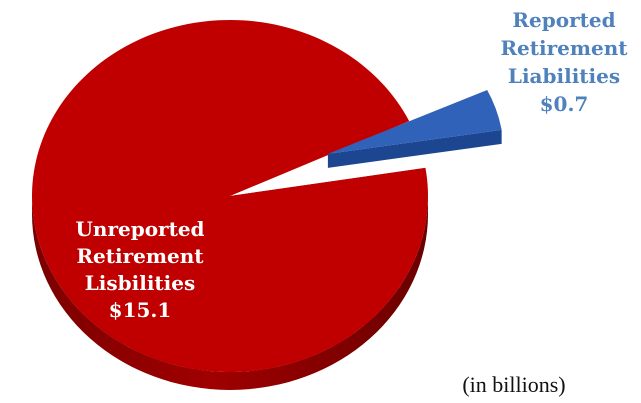  I want to click on value-label: $0.7, so click(564, 104).